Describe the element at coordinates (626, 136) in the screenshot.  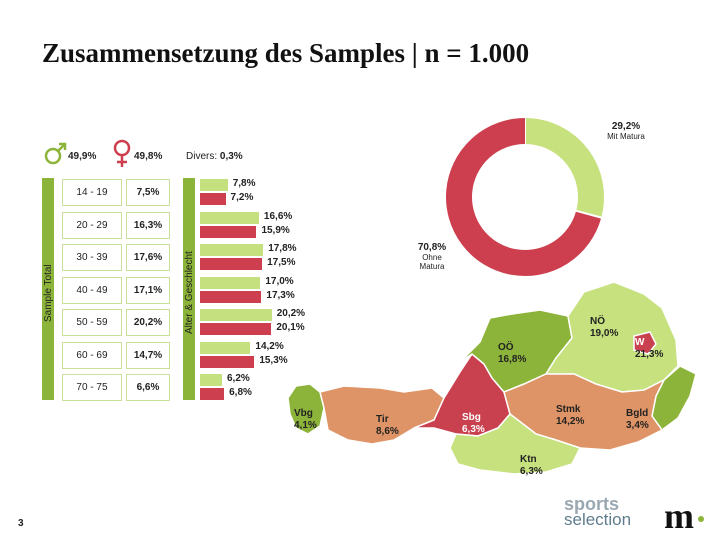
I see `mit-matura-name: Mit Matura` at that location.